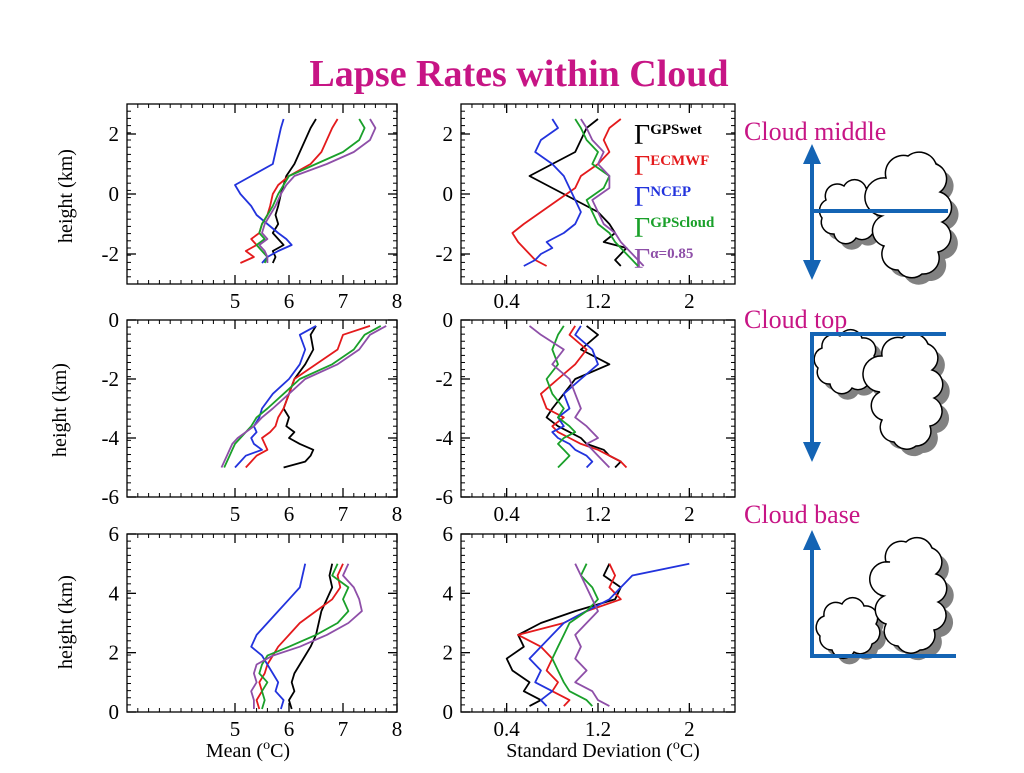 This screenshot has width=1024, height=773. What do you see at coordinates (679, 161) in the screenshot?
I see `legend-label: ECMWF` at bounding box center [679, 161].